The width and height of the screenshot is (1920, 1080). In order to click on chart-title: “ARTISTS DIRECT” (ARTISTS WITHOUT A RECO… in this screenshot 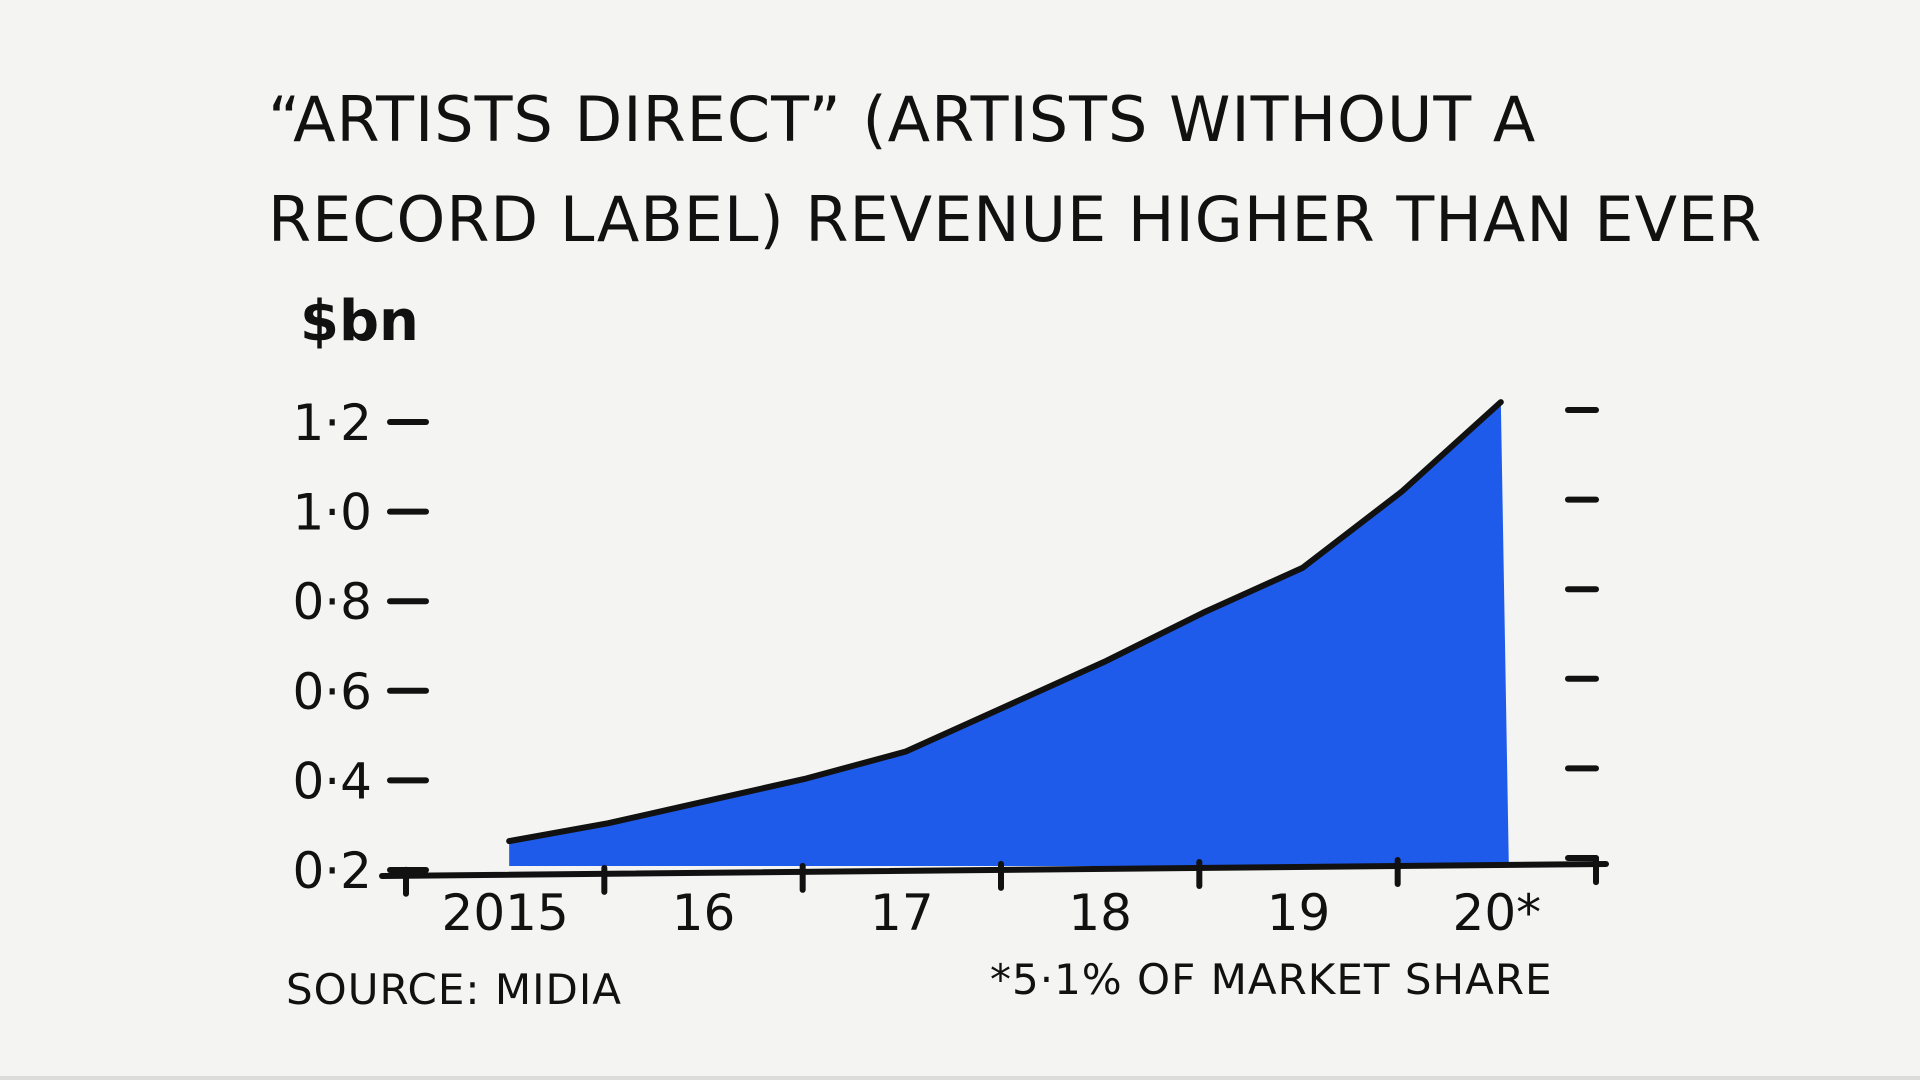, I will do `click(1015, 170)`.